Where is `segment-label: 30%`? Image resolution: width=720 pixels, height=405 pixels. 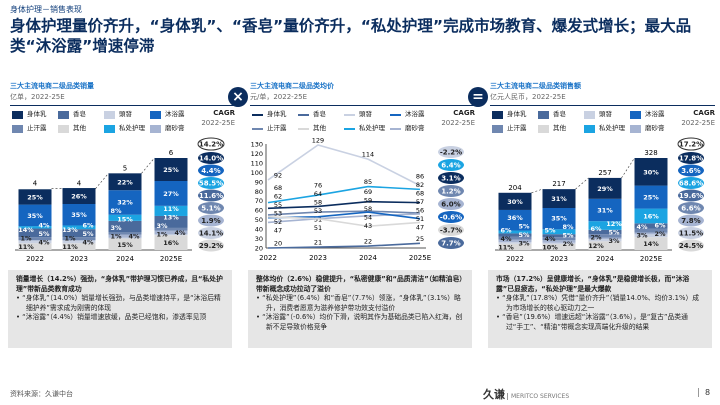 segment-label: 30% is located at coordinates (515, 202).